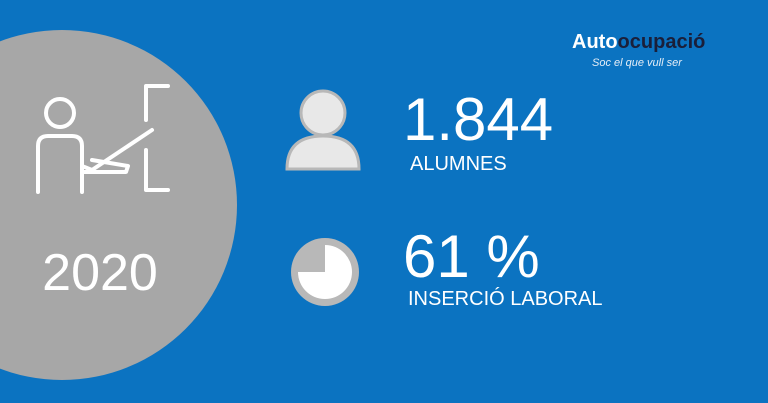  What do you see at coordinates (471, 256) in the screenshot?
I see `stat-value: 61 %` at bounding box center [471, 256].